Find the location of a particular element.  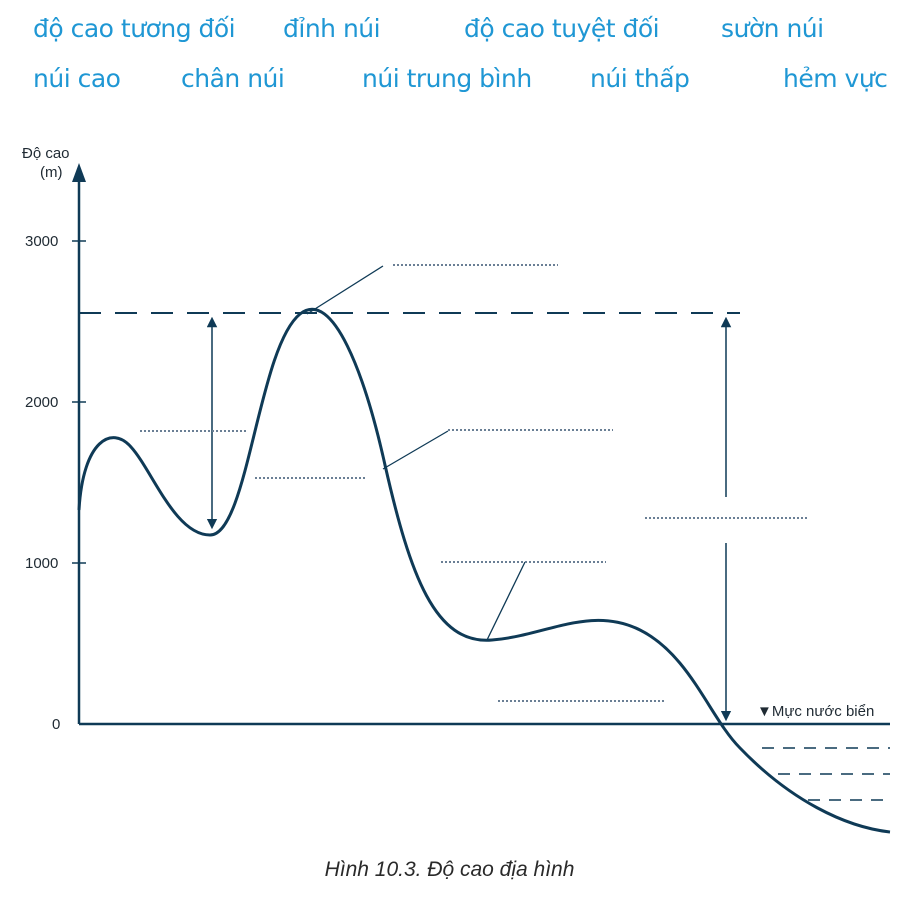

word-peak: đỉnh núi is located at coordinates (332, 28).